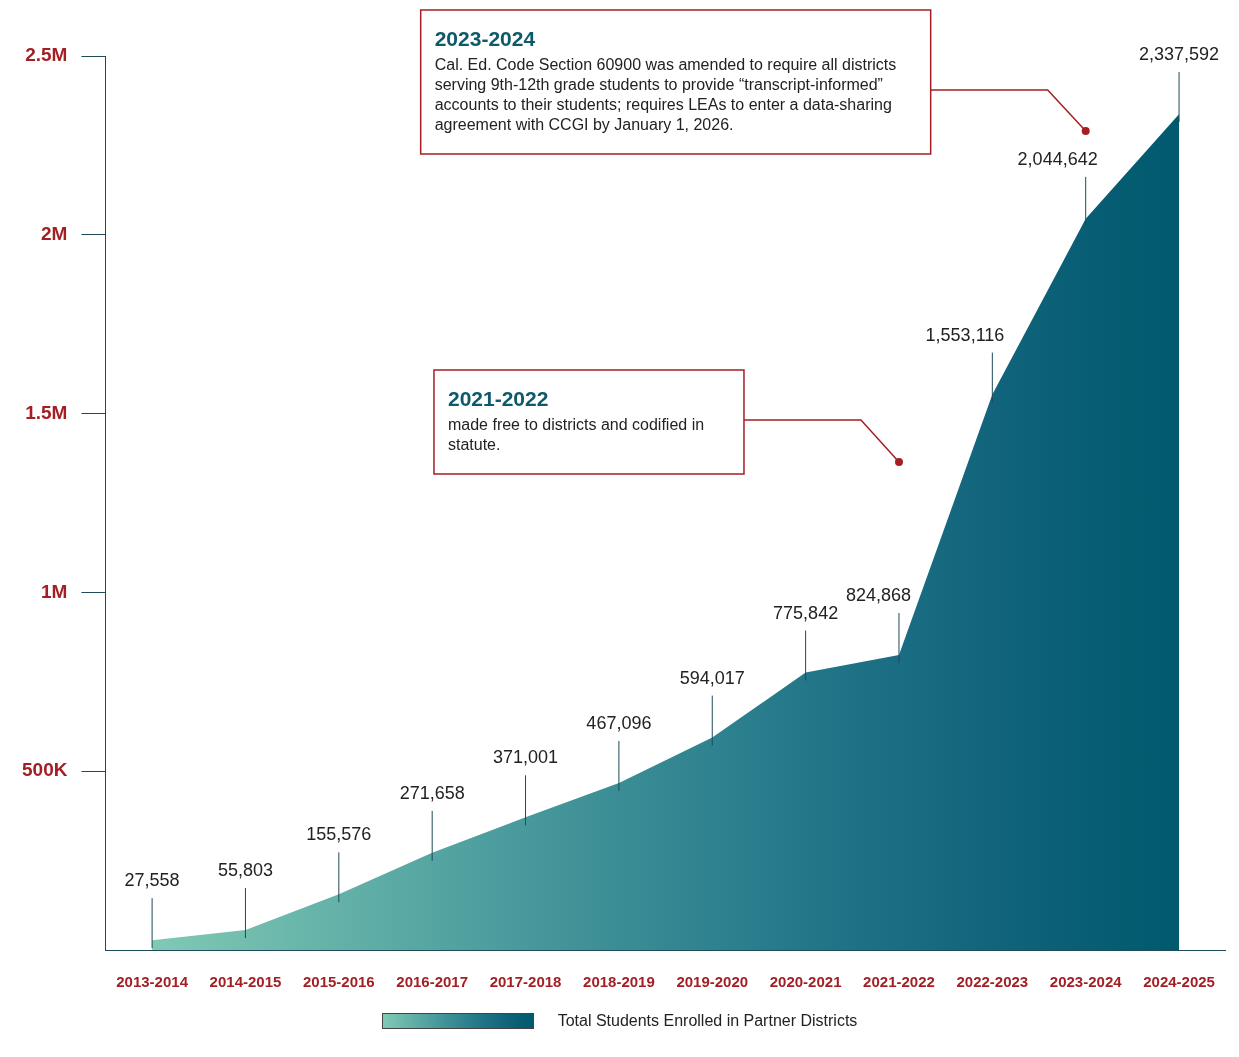 The image size is (1239, 1057). Describe the element at coordinates (152, 982) in the screenshot. I see `x-tick-label: 2013-2014` at that location.